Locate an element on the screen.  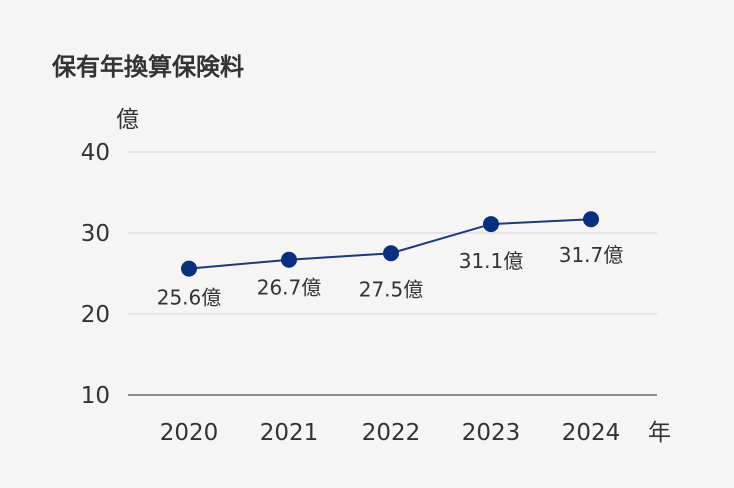
x-tick-label: 2023 is located at coordinates (491, 433).